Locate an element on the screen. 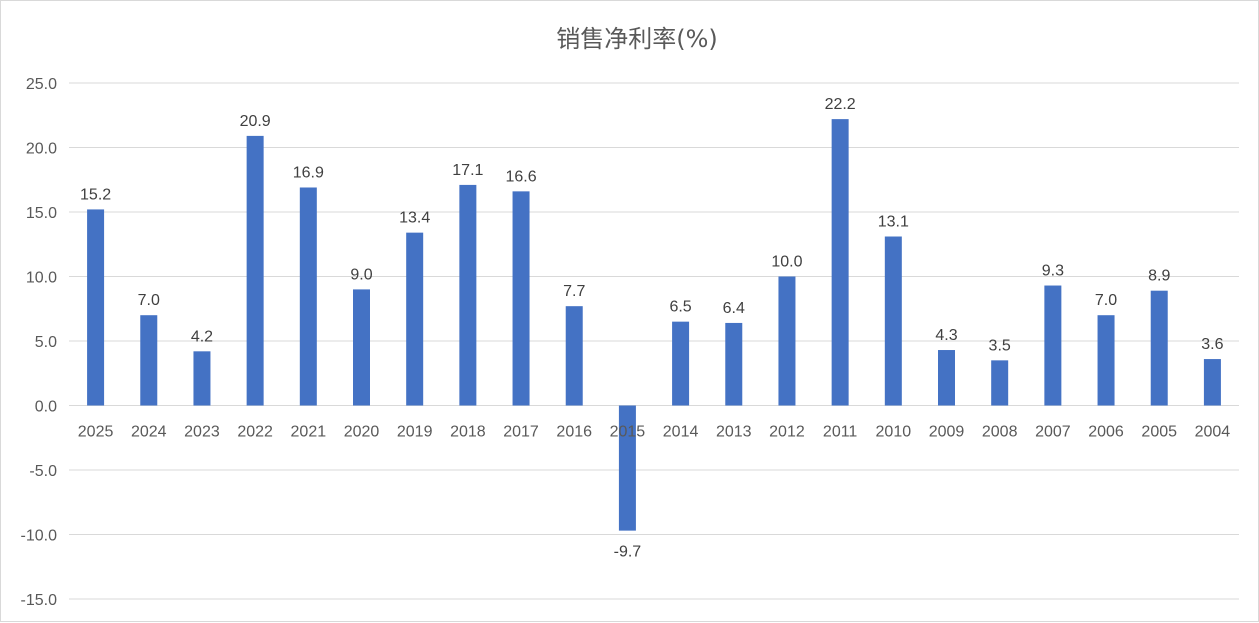 This screenshot has width=1259, height=623. x-tick-label: 2009 is located at coordinates (947, 432).